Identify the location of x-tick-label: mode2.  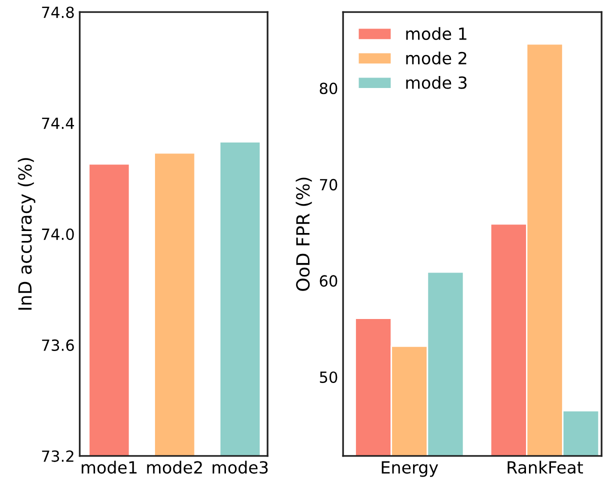
(174, 467).